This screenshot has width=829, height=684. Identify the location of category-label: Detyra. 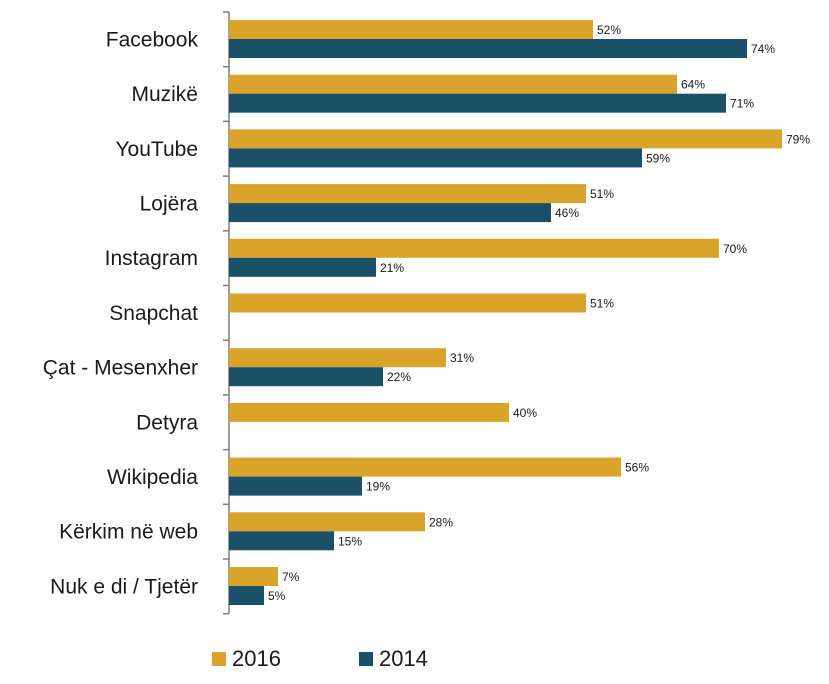
(167, 422).